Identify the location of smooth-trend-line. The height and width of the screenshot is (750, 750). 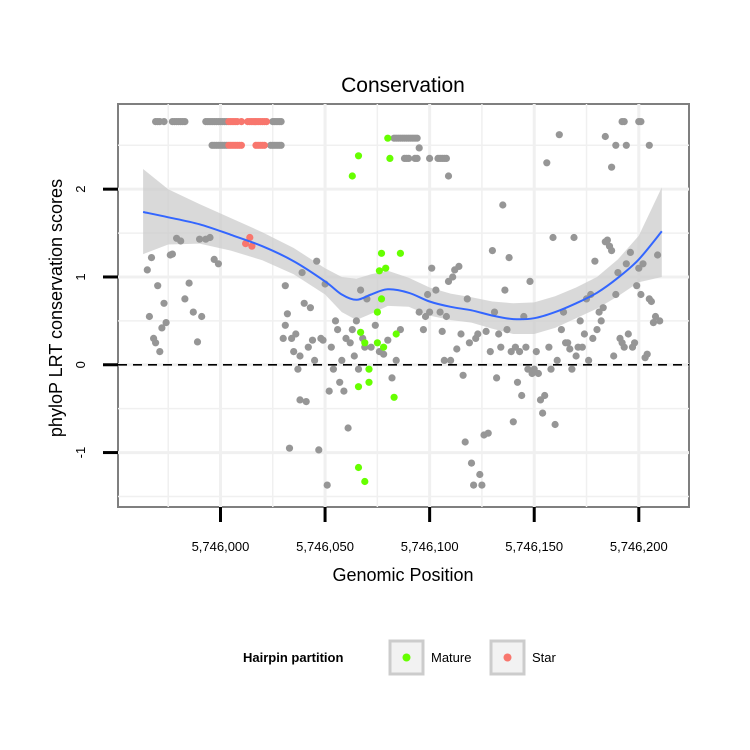
(402, 266).